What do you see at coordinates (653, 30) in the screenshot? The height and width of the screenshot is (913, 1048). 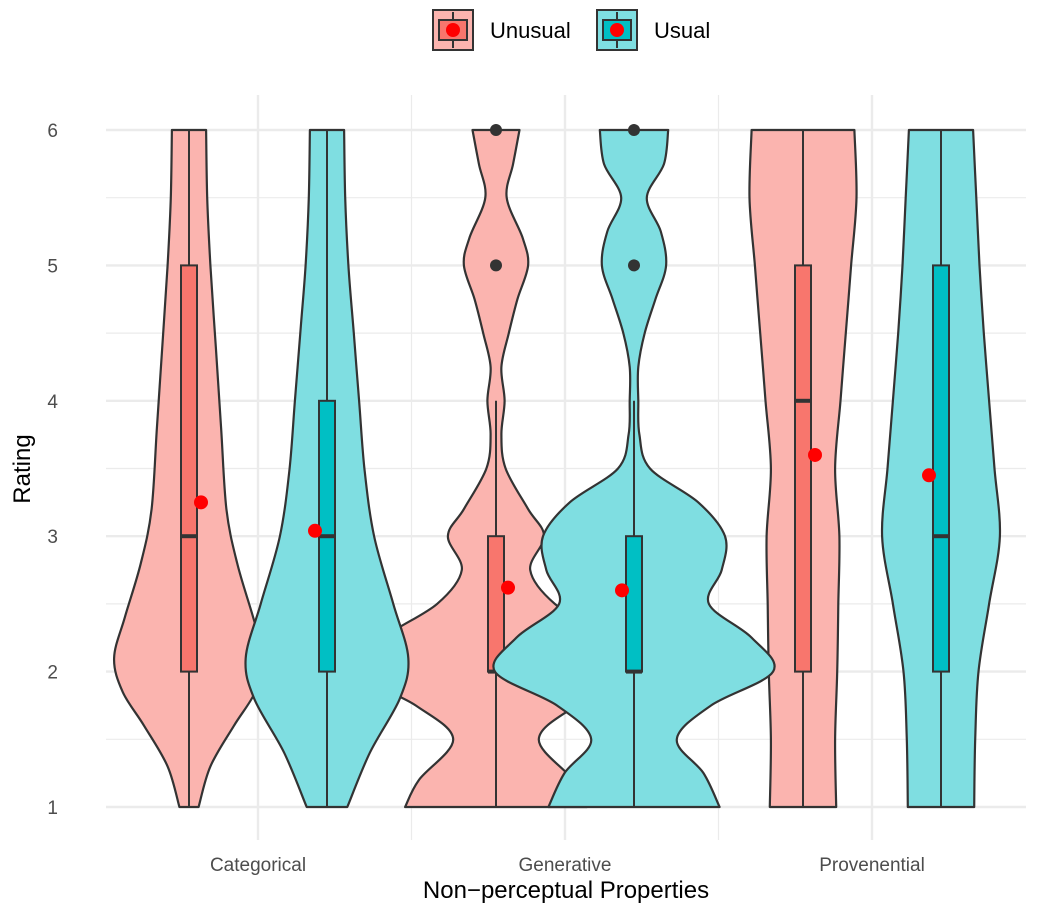 I see `legend-item: Usual` at bounding box center [653, 30].